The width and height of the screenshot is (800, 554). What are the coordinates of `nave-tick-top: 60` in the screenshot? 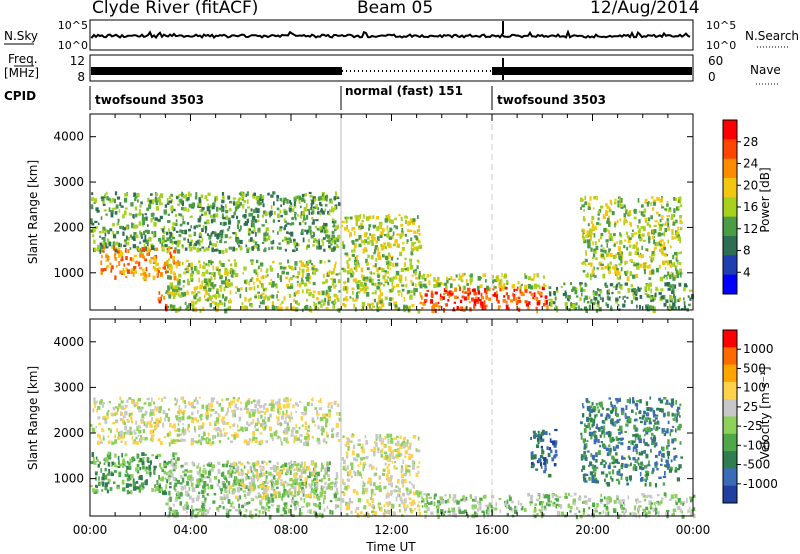 It's located at (715, 61).